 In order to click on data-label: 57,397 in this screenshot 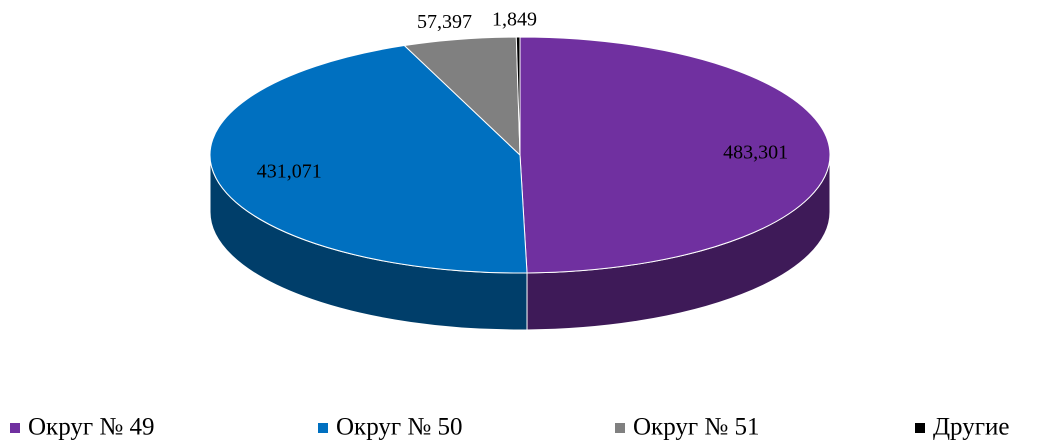, I will do `click(444, 22)`.